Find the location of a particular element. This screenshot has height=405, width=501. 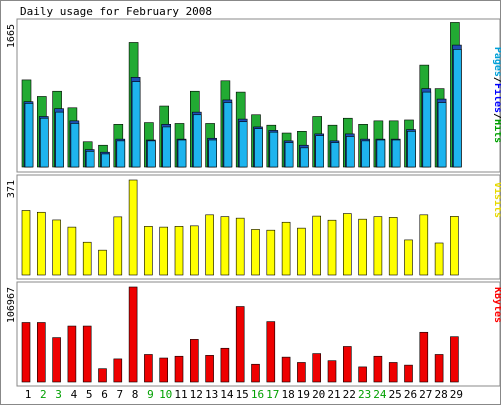

x-tick-label: 2 is located at coordinates (43, 394).